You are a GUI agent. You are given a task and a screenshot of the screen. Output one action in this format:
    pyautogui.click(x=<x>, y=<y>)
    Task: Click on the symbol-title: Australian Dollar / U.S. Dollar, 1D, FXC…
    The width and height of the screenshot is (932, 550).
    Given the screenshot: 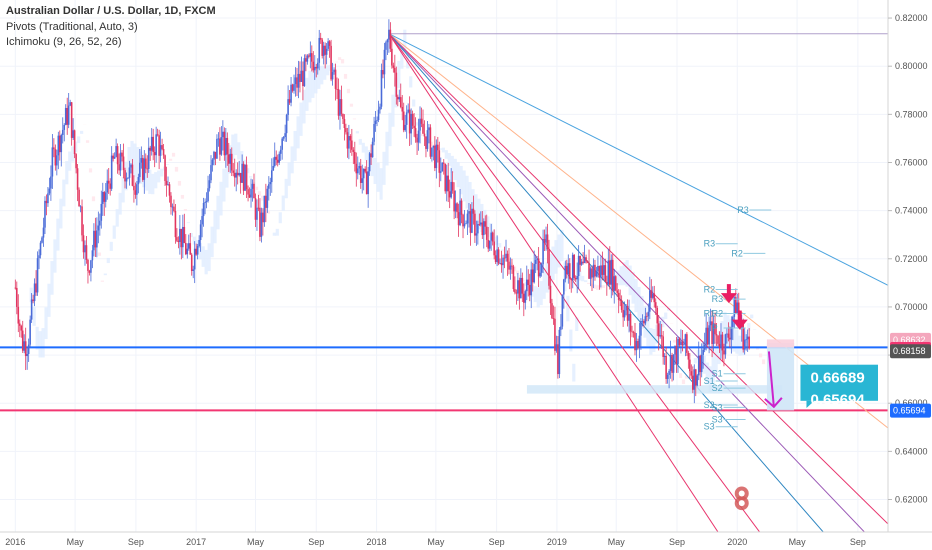 What is the action you would take?
    pyautogui.click(x=111, y=11)
    